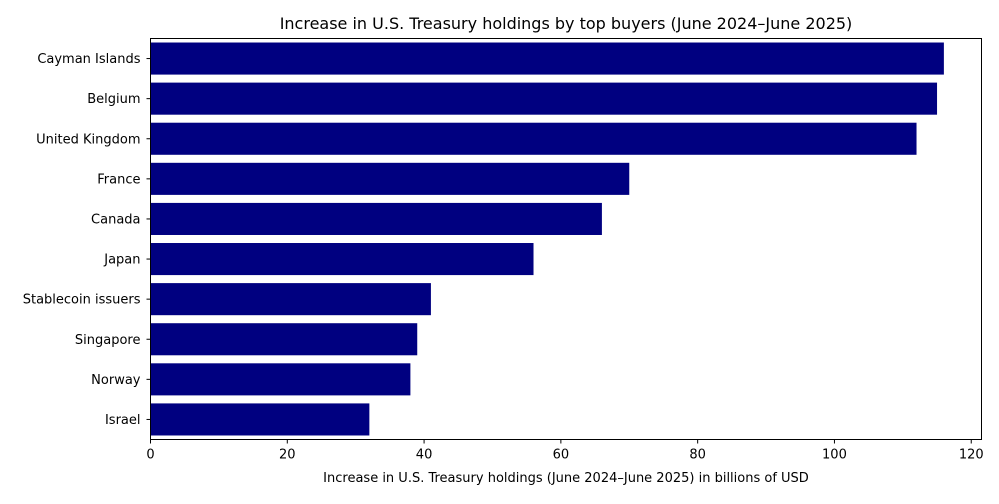 The width and height of the screenshot is (999, 504). I want to click on y-tick-label: Singapore, so click(108, 340).